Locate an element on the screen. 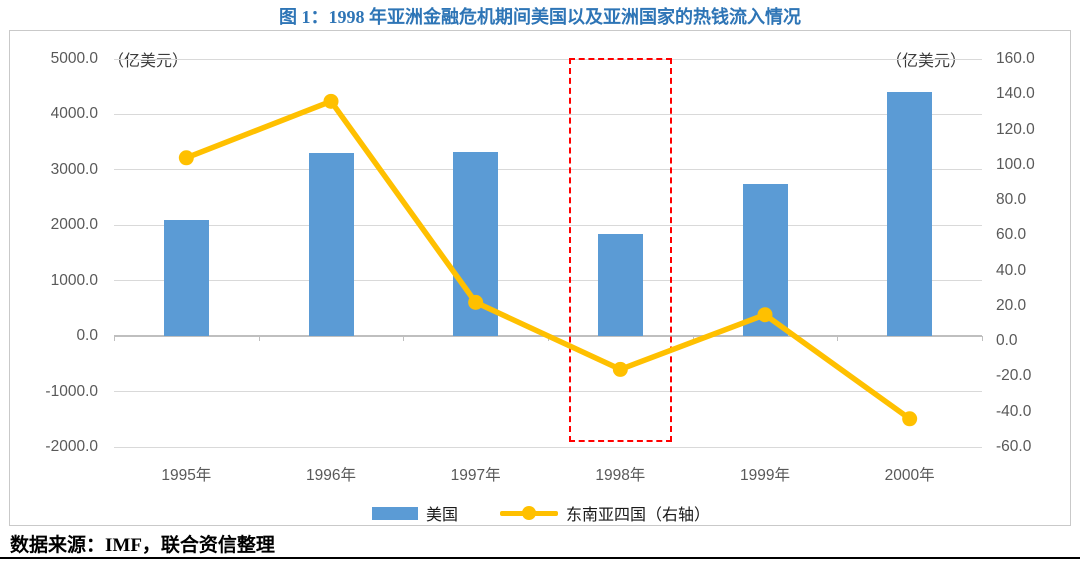  gridline--2000 is located at coordinates (548, 447).